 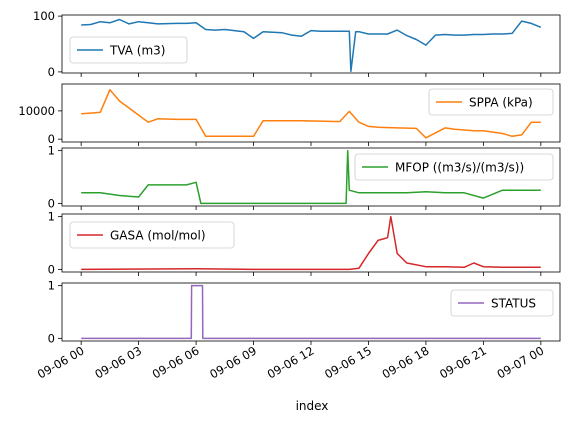 What do you see at coordinates (406, 362) in the screenshot?
I see `x-tick-label: 09-06 18` at bounding box center [406, 362].